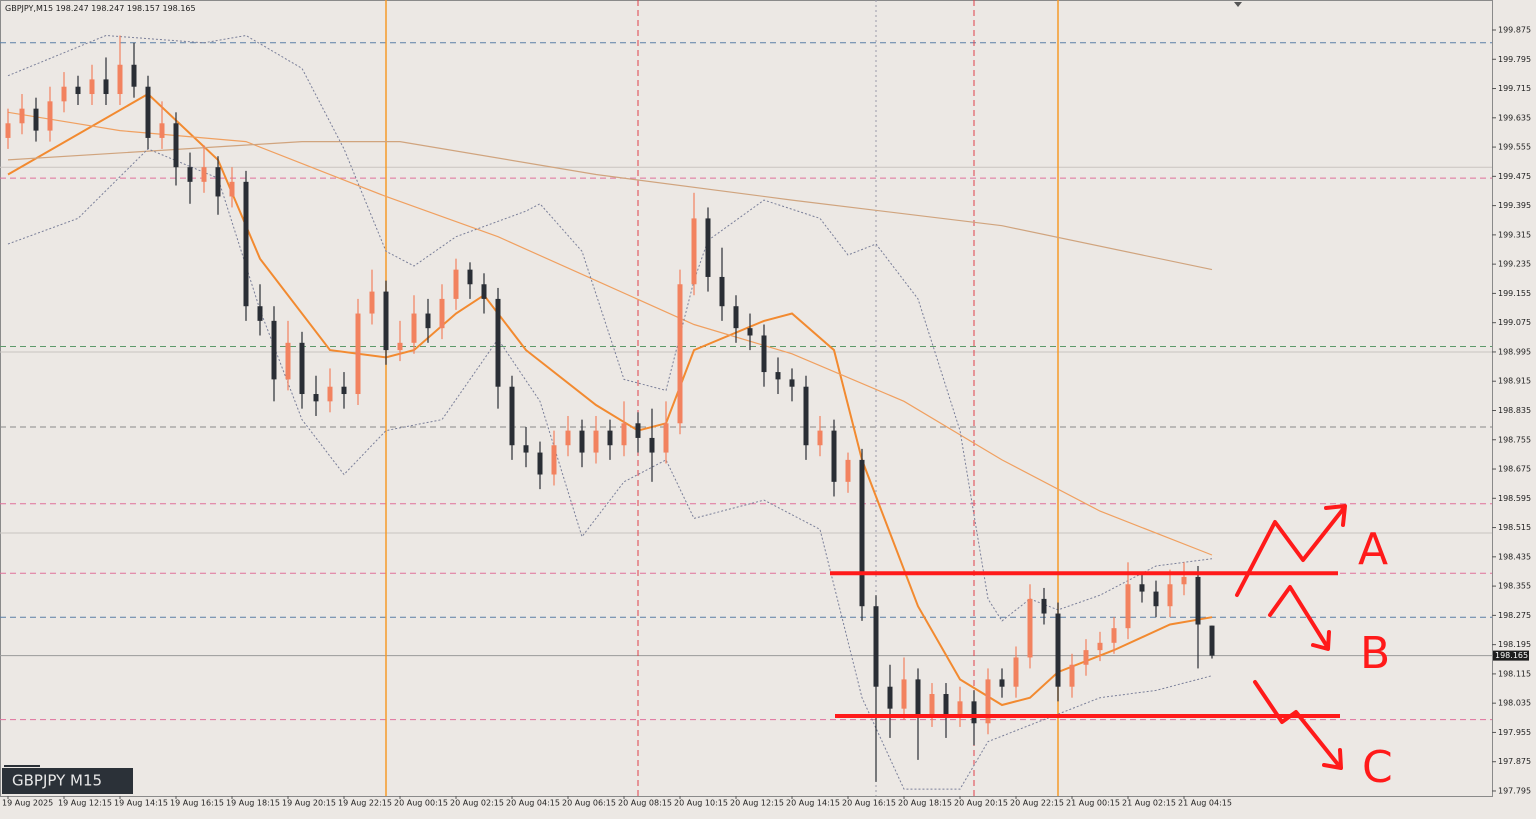  I want to click on y-tick-label: 197.795, so click(1514, 790).